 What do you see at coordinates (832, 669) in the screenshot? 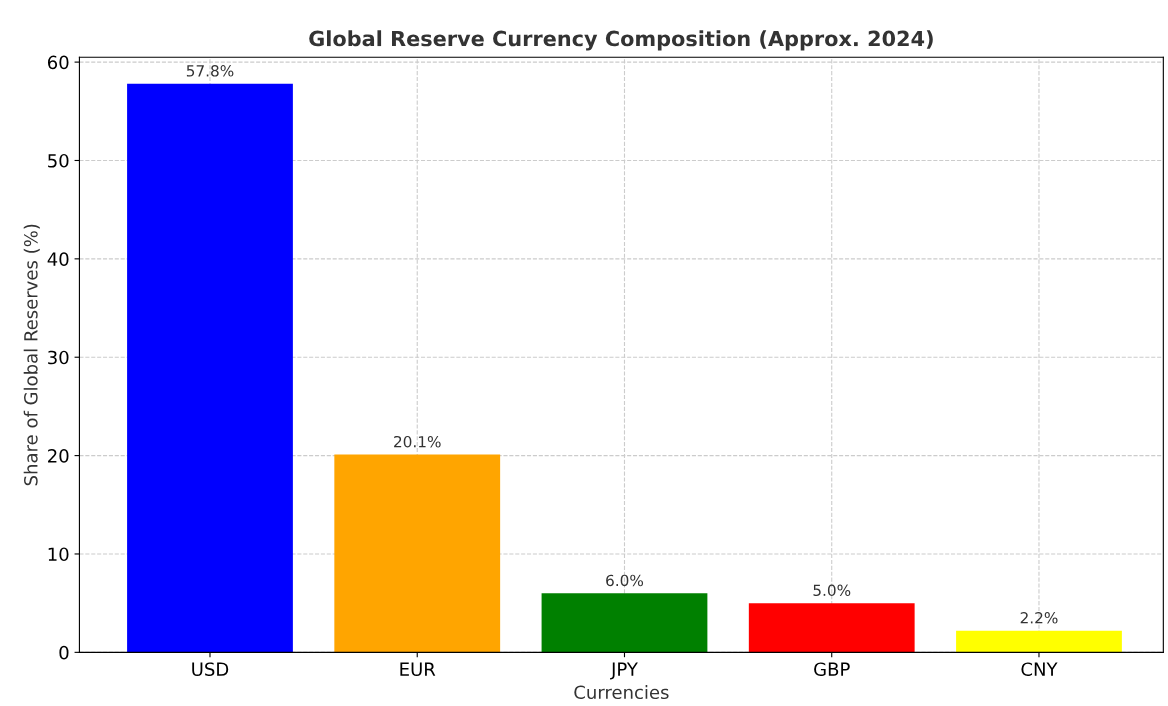
I see `x-tick-label: GBP` at bounding box center [832, 669].